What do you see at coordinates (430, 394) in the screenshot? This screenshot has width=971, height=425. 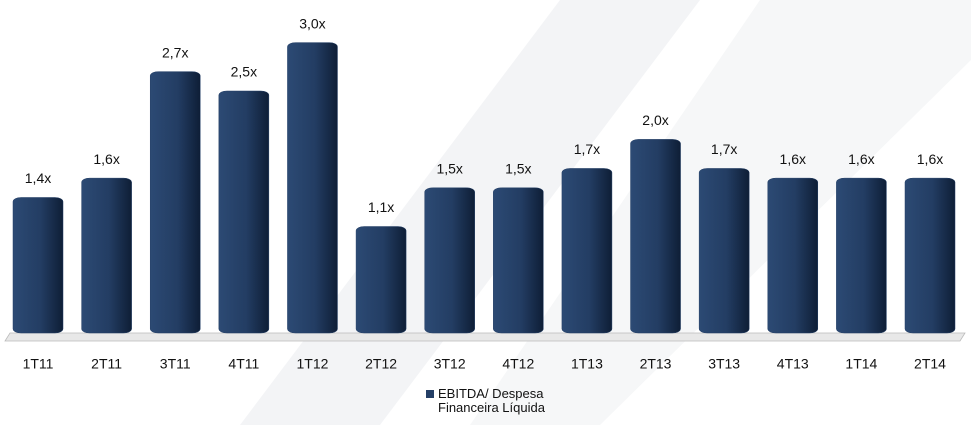 I see `legend-swatch` at bounding box center [430, 394].